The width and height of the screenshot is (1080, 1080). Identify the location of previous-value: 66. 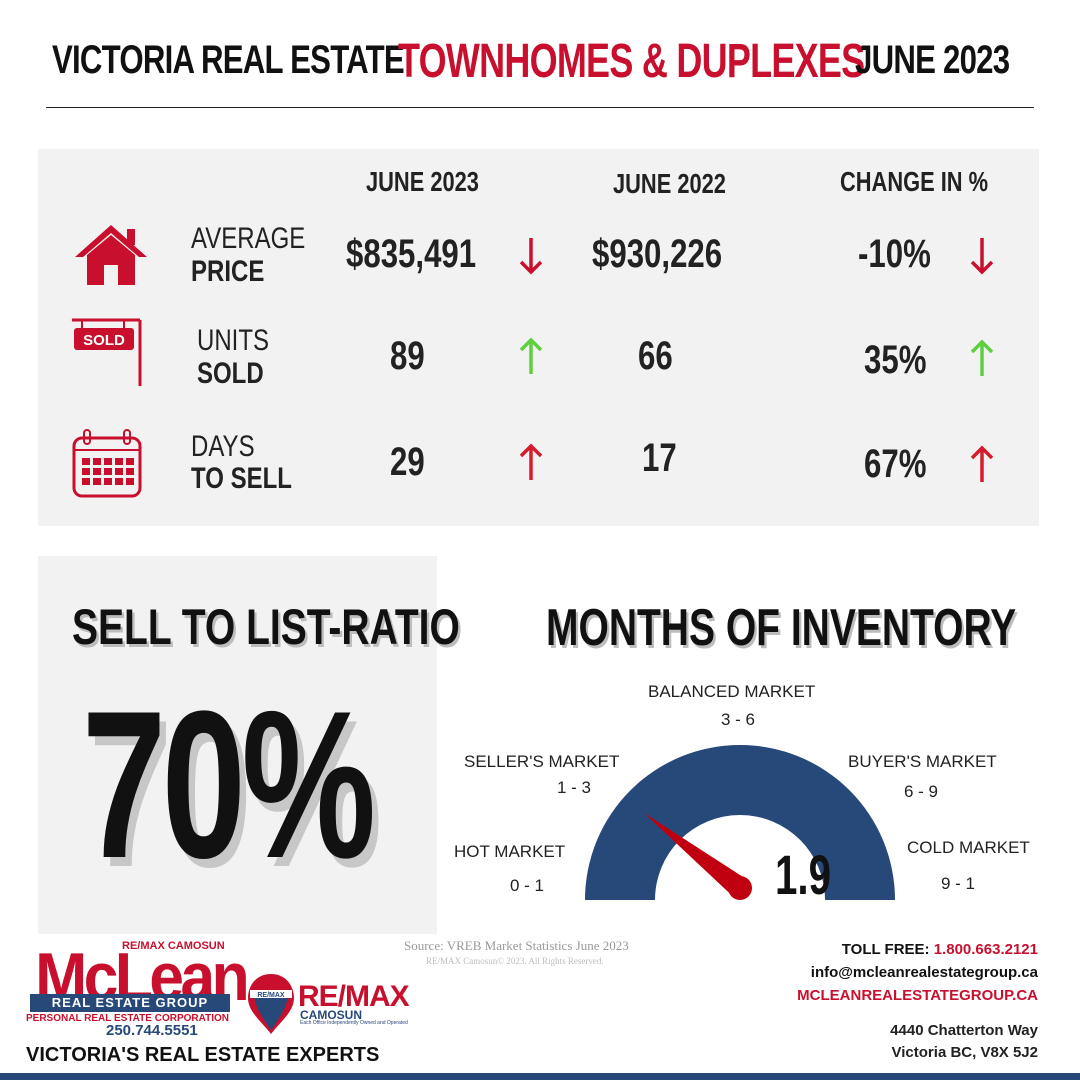
(655, 356).